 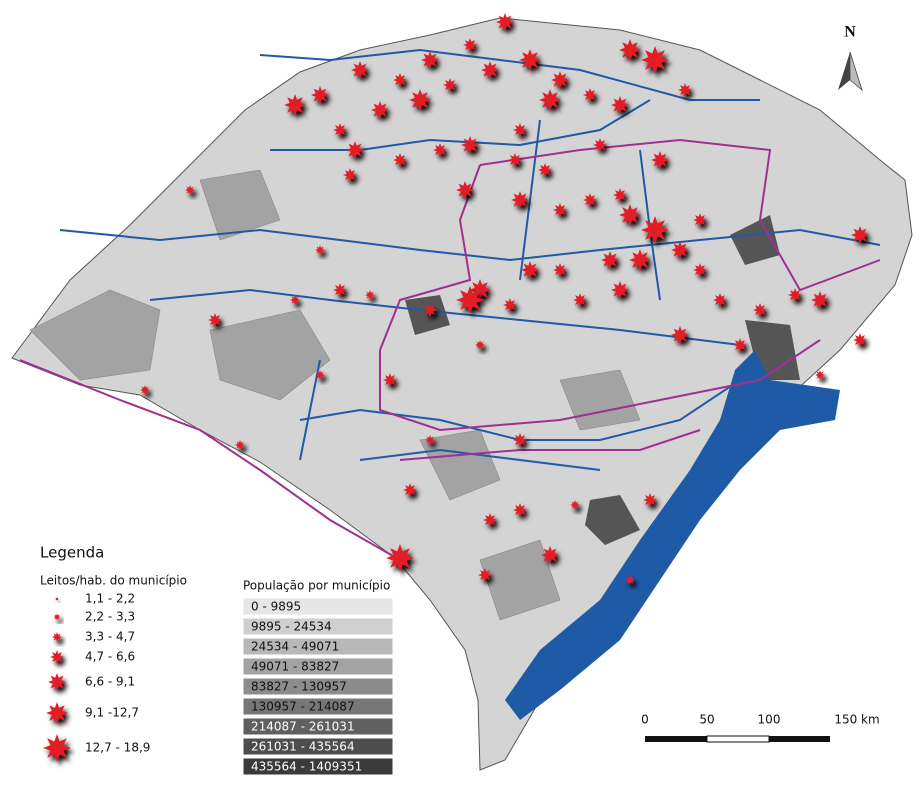 What do you see at coordinates (769, 720) in the screenshot?
I see `scale-label: 100` at bounding box center [769, 720].